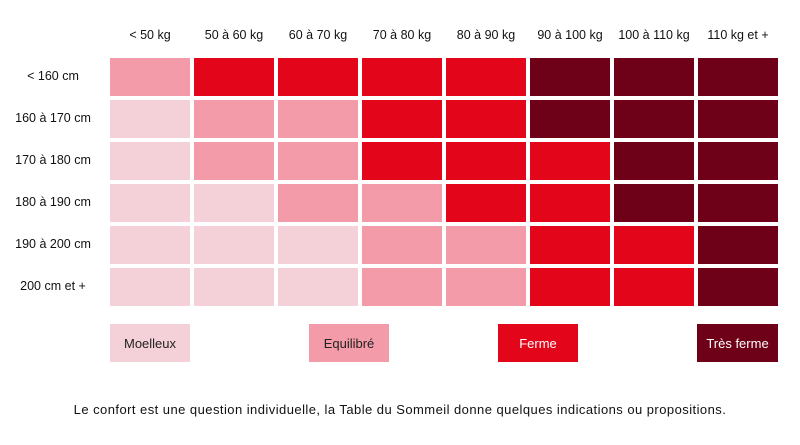  I want to click on row-header-height: 170 à 180 cm, so click(53, 160).